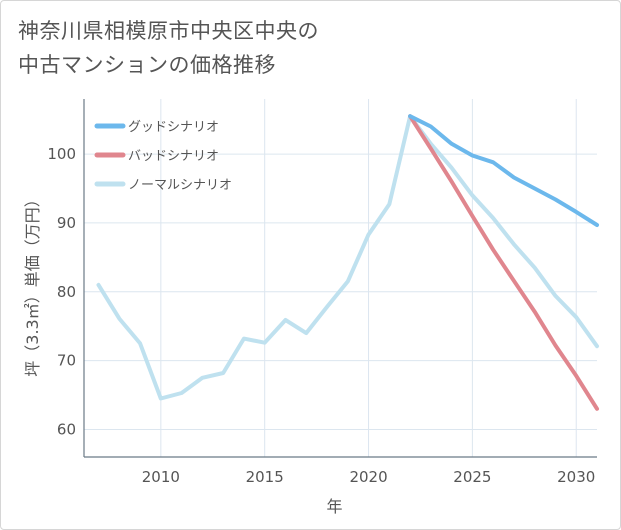 The width and height of the screenshot is (621, 530). Describe the element at coordinates (334, 506) in the screenshot. I see `x-axis-title: 年` at that location.